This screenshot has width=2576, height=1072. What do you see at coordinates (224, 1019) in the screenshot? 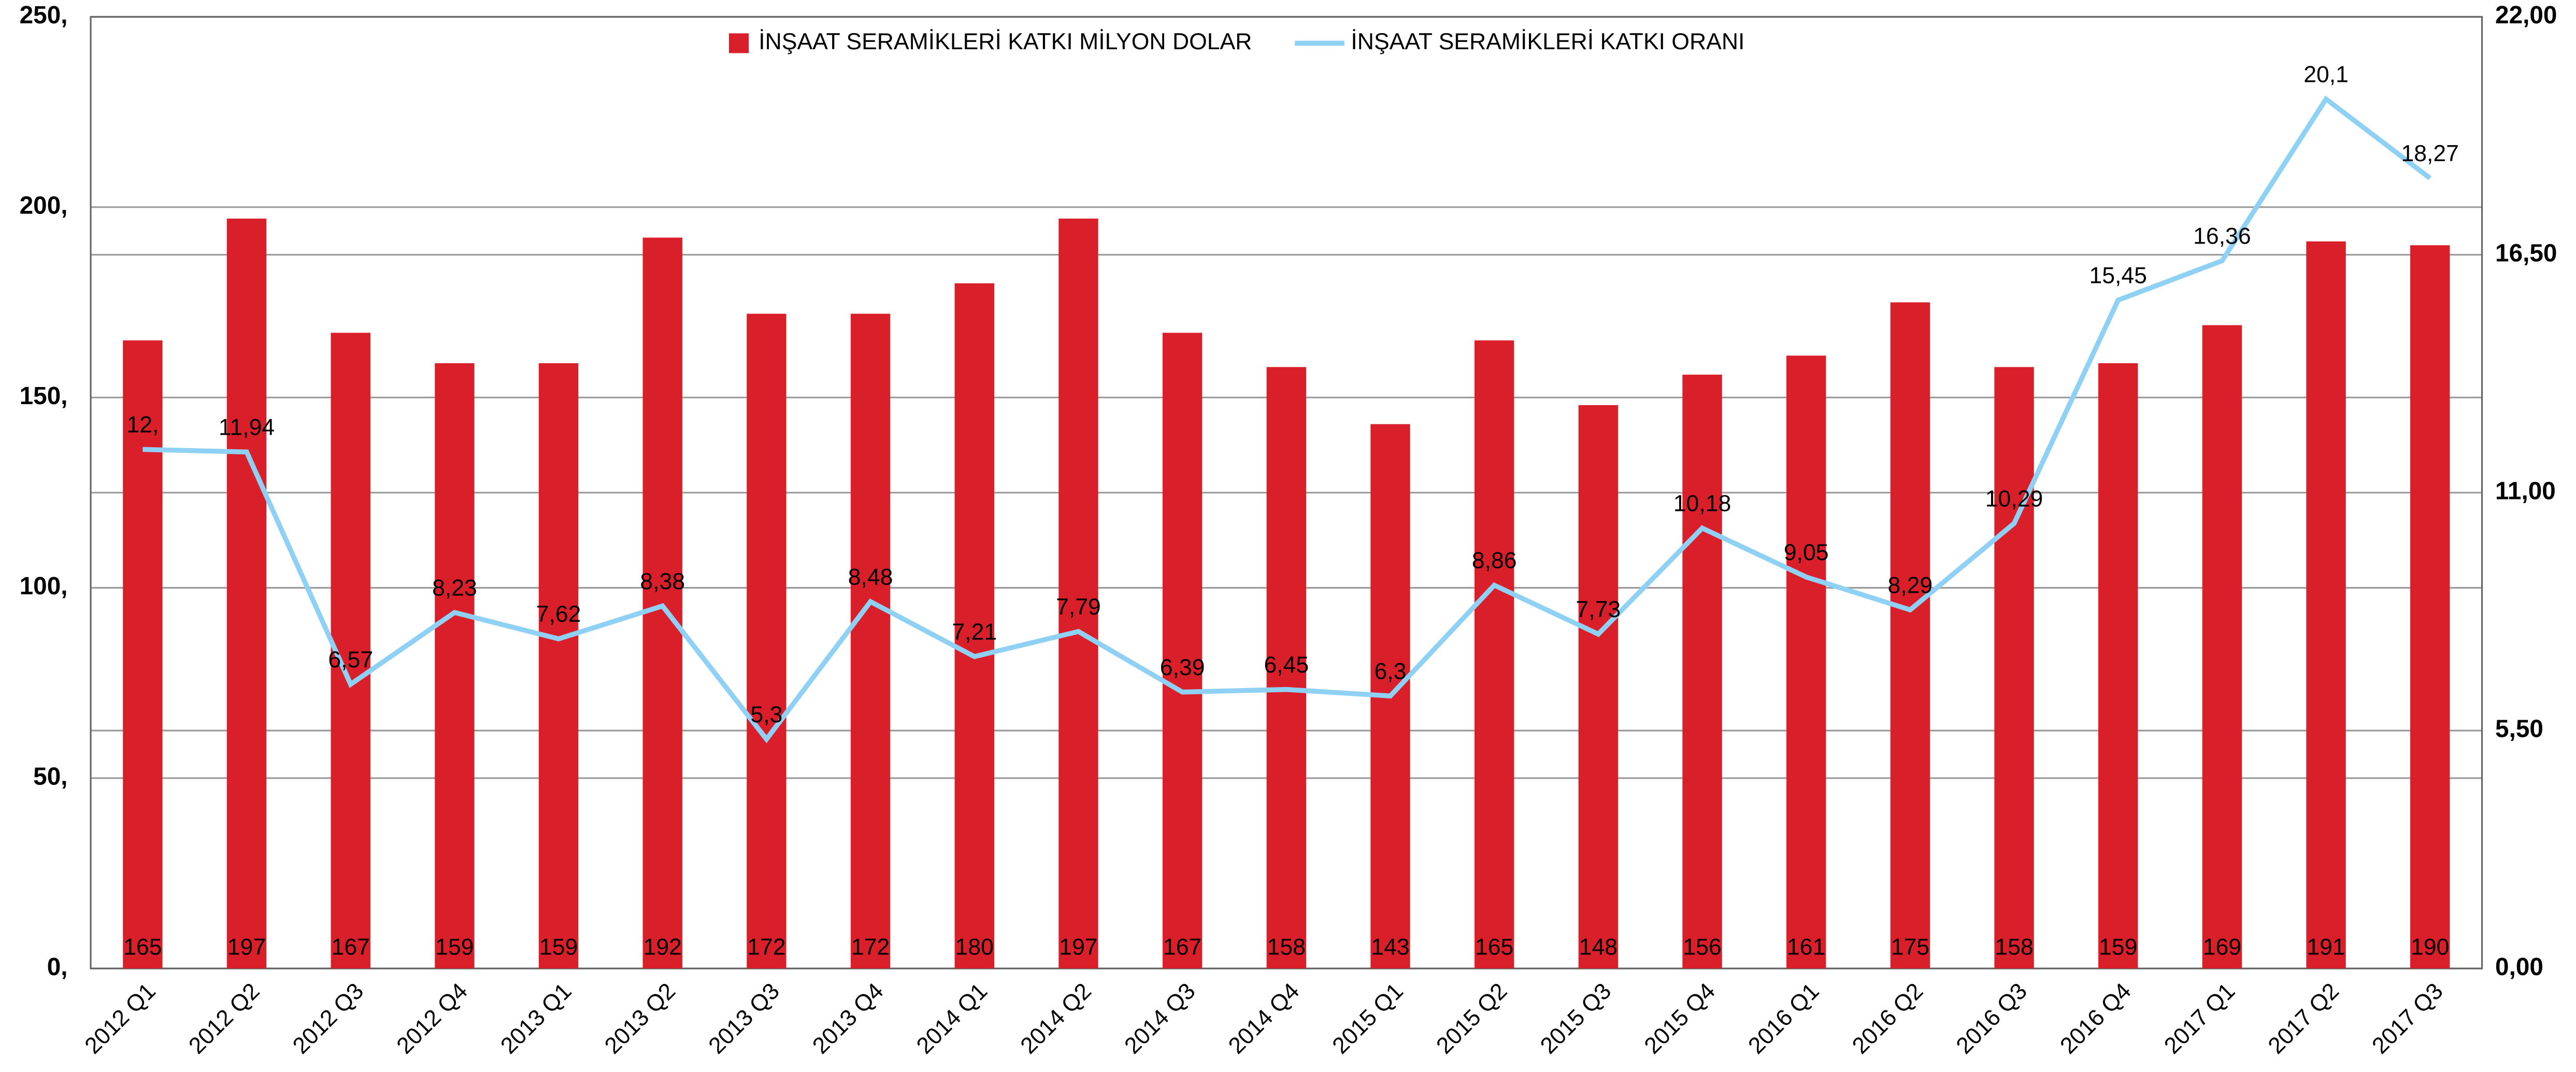
I see `x-tick-label: 2012 Q2` at bounding box center [224, 1019].